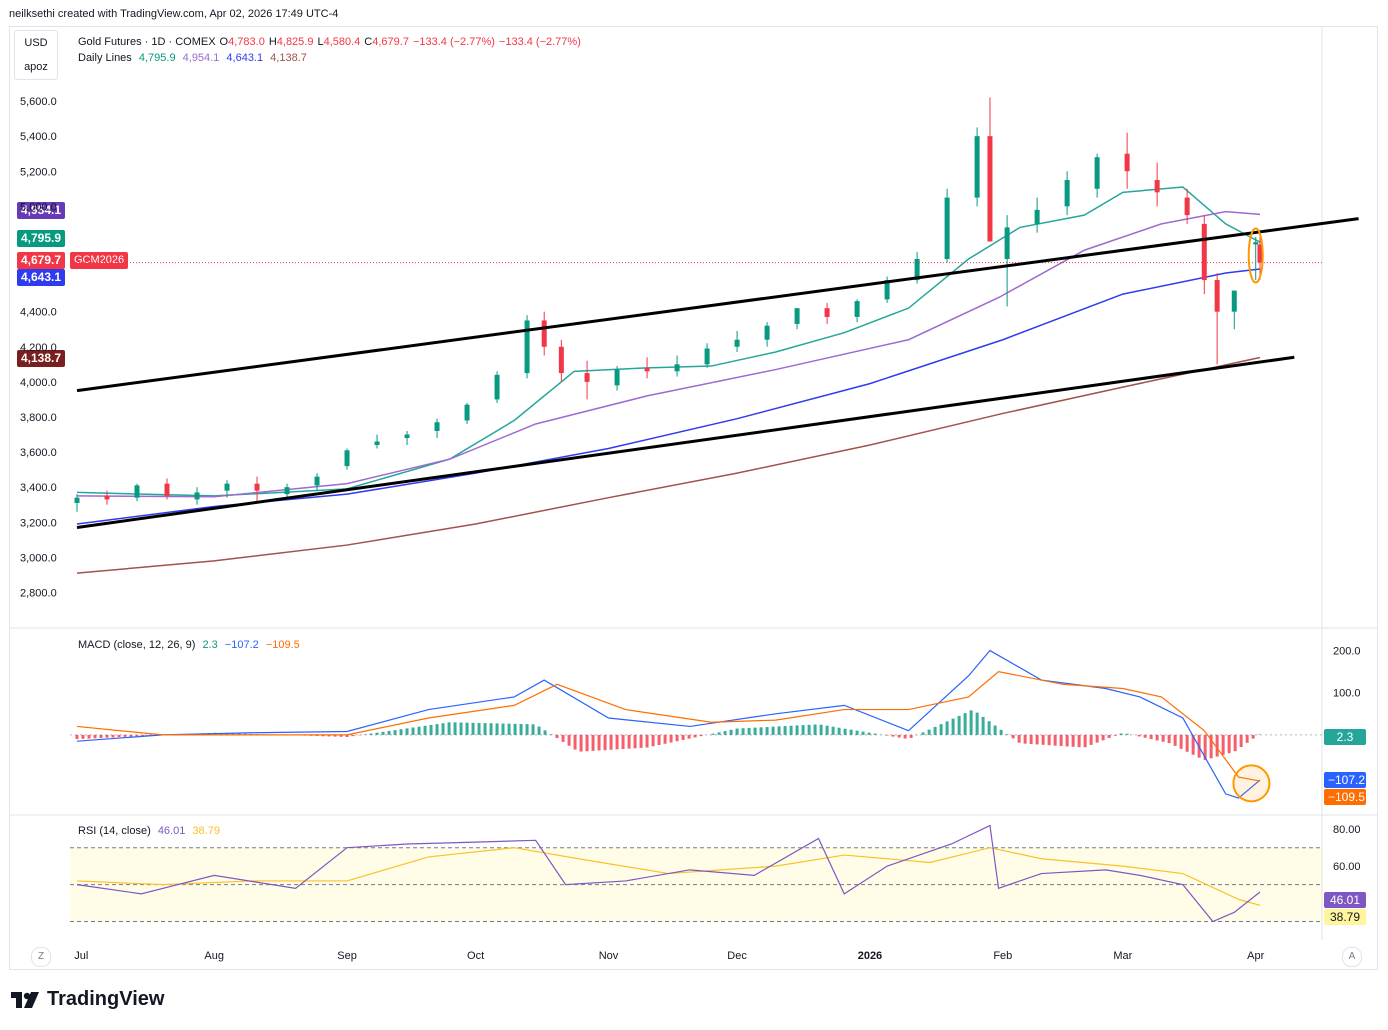 This screenshot has width=1388, height=1030. Describe the element at coordinates (539, 42) in the screenshot. I see `change-value-2: −133.4 (−2.77%)` at that location.